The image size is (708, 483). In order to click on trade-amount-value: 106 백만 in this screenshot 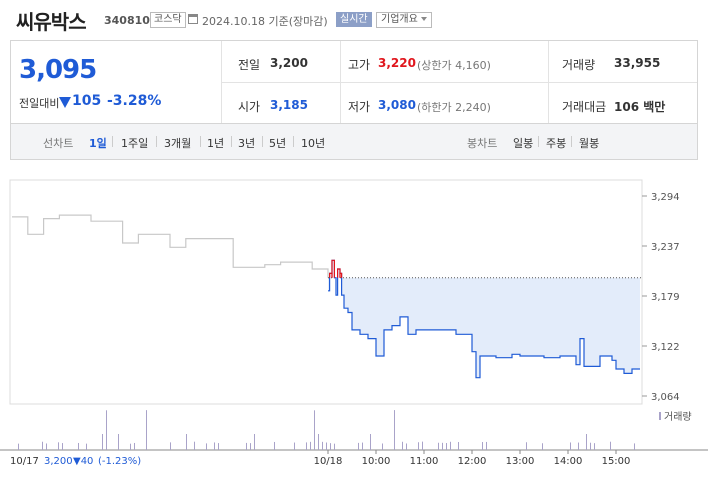, I will do `click(640, 107)`.